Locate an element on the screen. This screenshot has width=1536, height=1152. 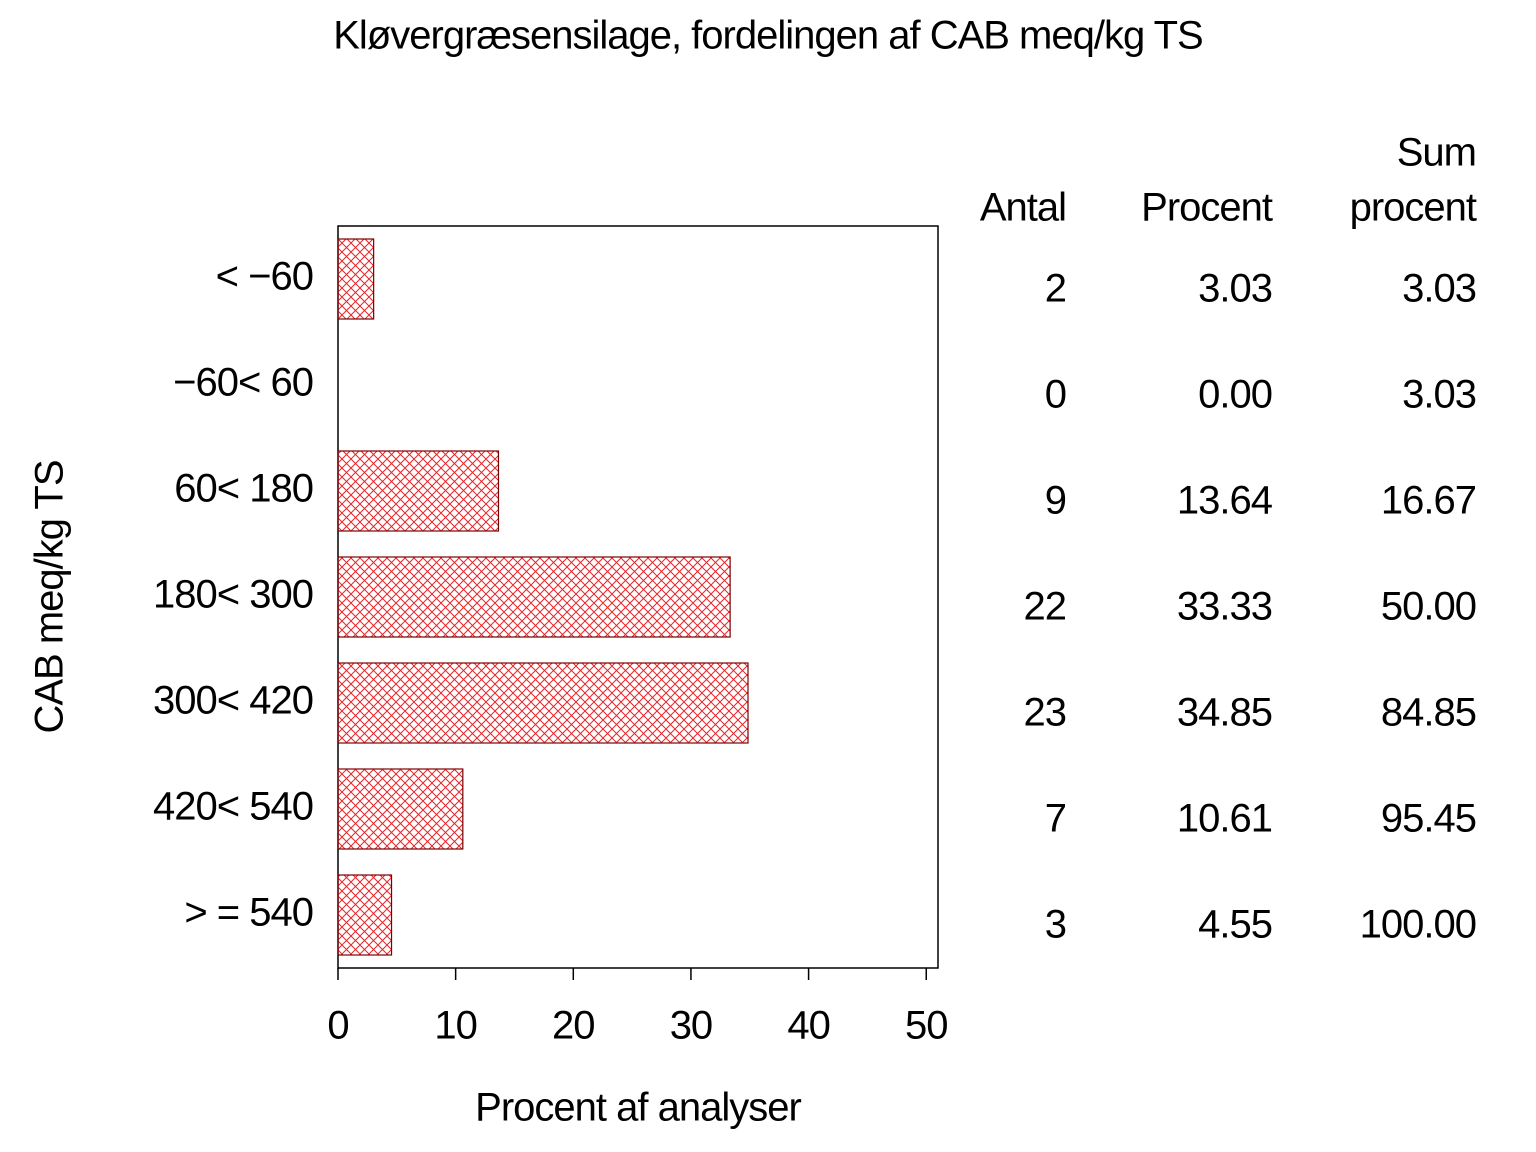
table-header: Procent is located at coordinates (1207, 208).